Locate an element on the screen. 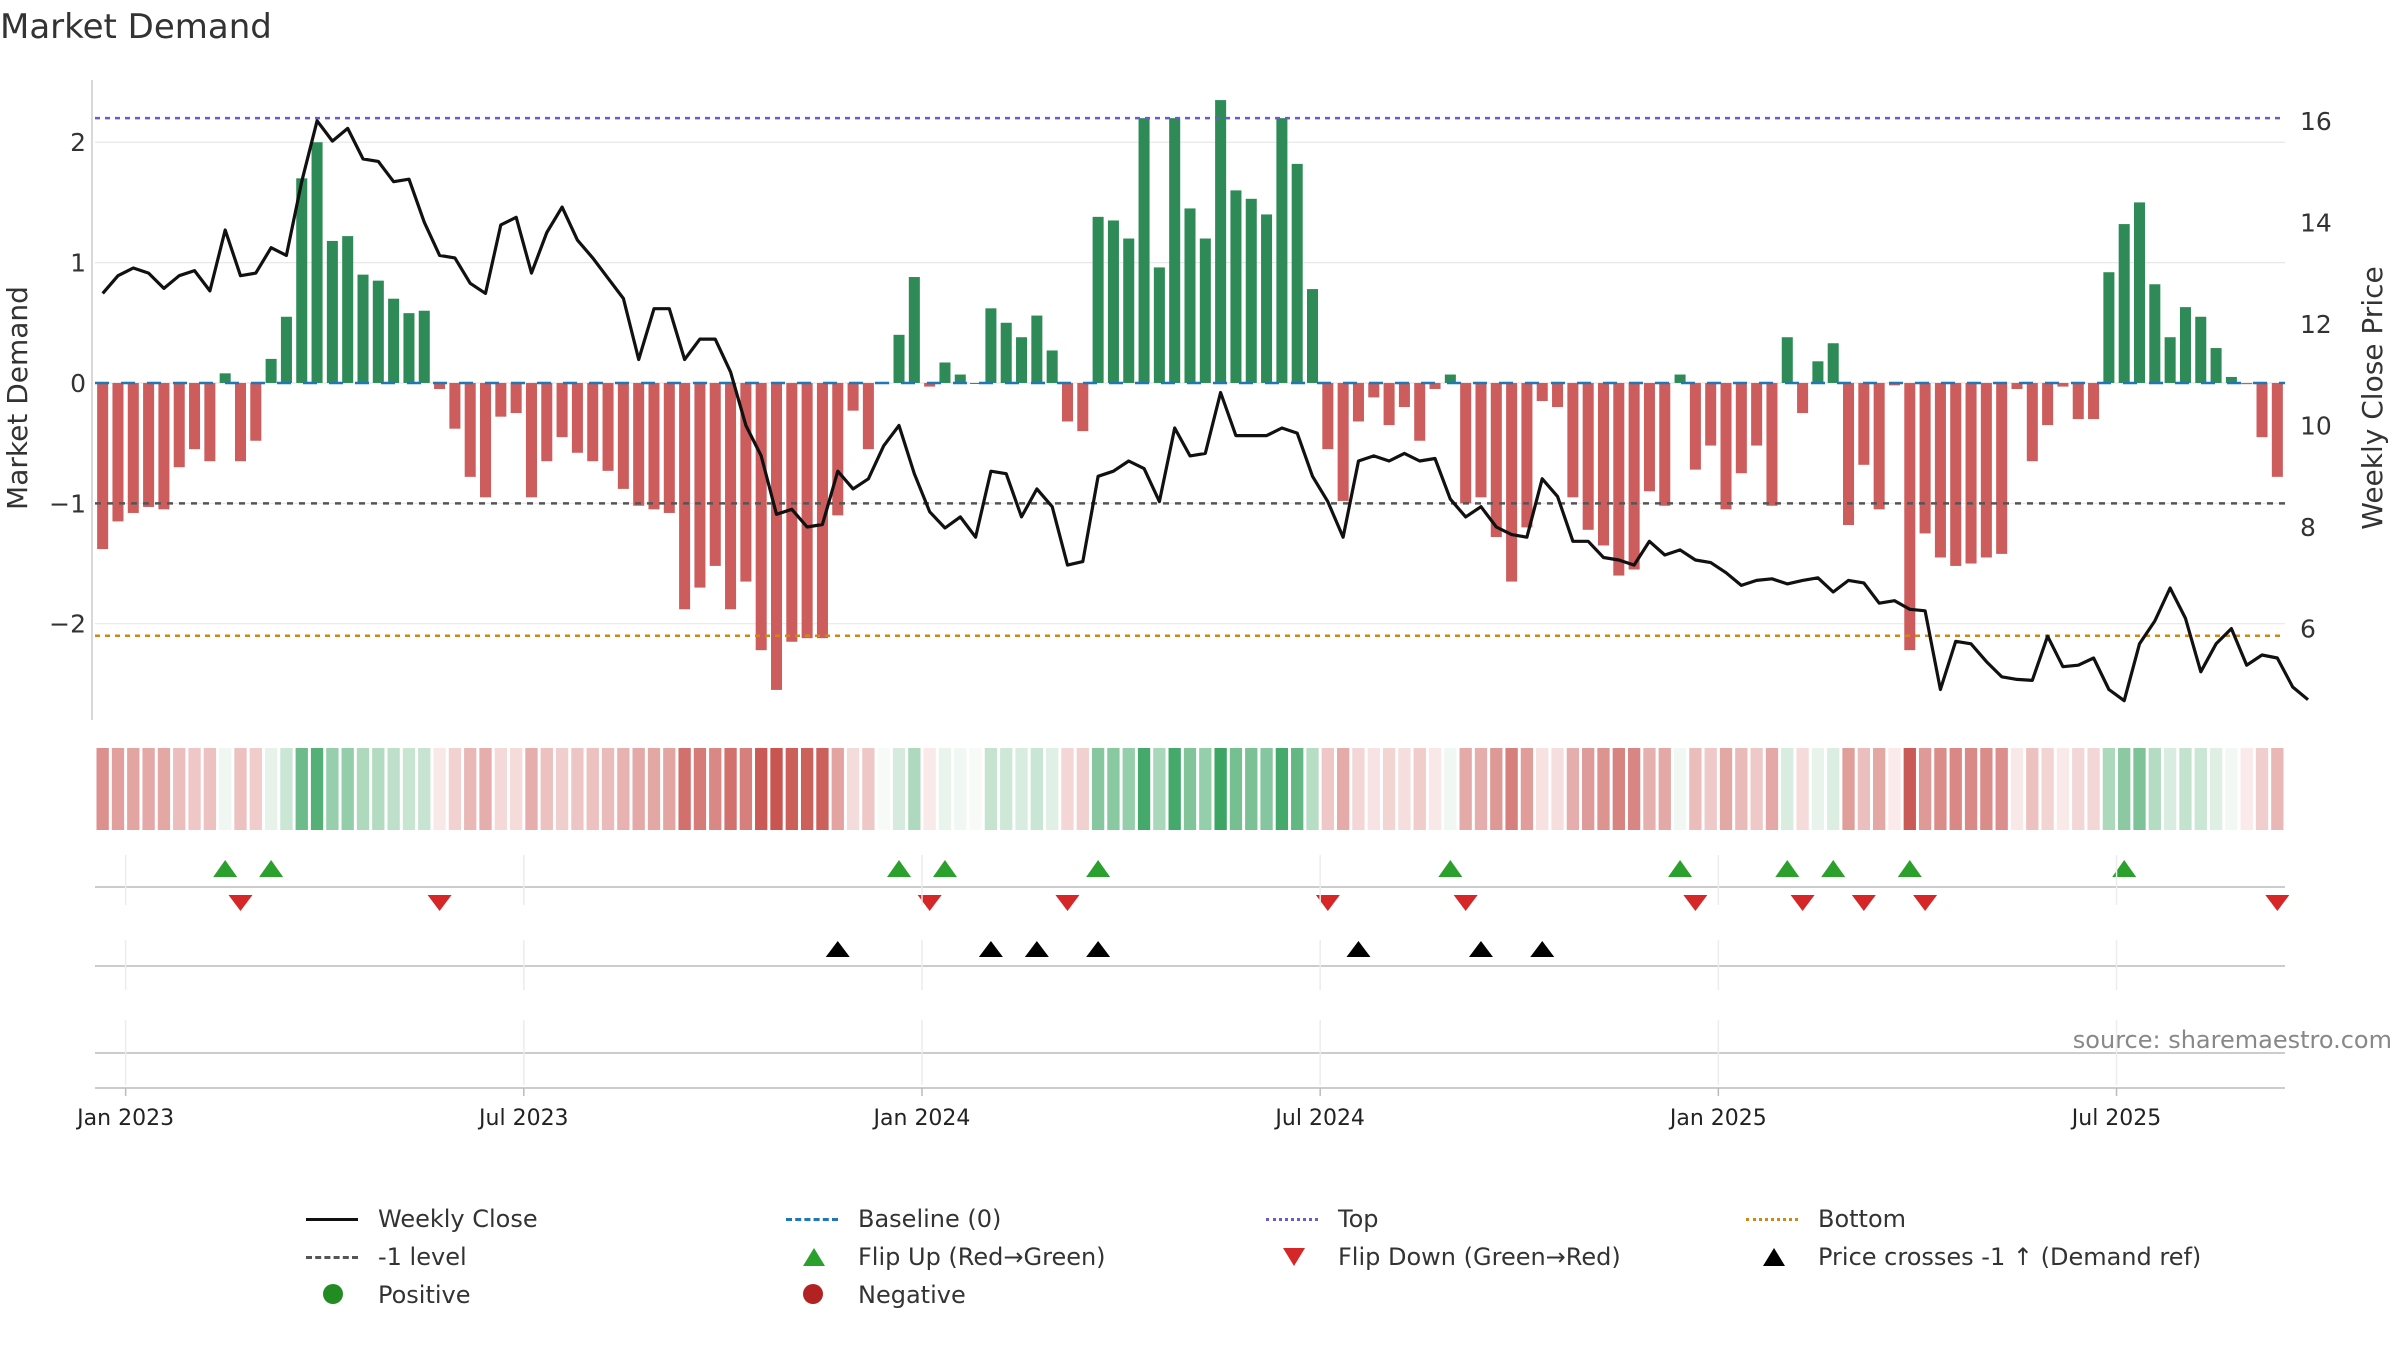 Image resolution: width=2400 pixels, height=1350 pixels. triangle-up-icon is located at coordinates (1774, 1257).